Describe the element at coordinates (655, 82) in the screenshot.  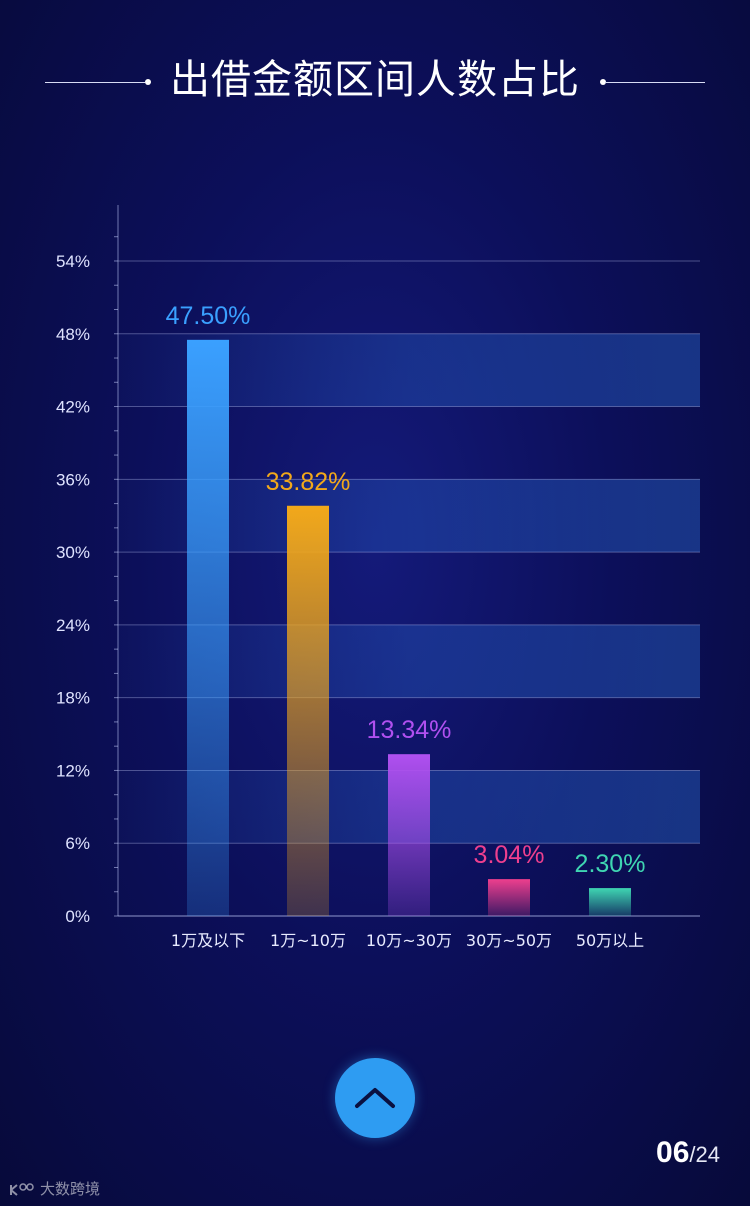
I see `title-rule-right` at that location.